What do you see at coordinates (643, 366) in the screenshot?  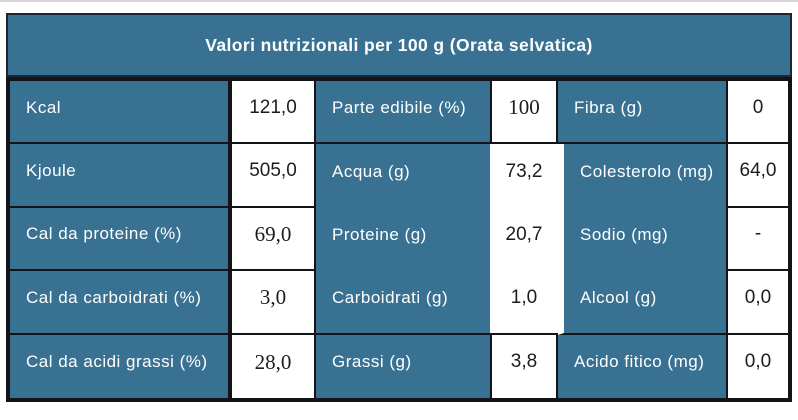 I see `label-acido-fitico: Acido fitico (mg)` at bounding box center [643, 366].